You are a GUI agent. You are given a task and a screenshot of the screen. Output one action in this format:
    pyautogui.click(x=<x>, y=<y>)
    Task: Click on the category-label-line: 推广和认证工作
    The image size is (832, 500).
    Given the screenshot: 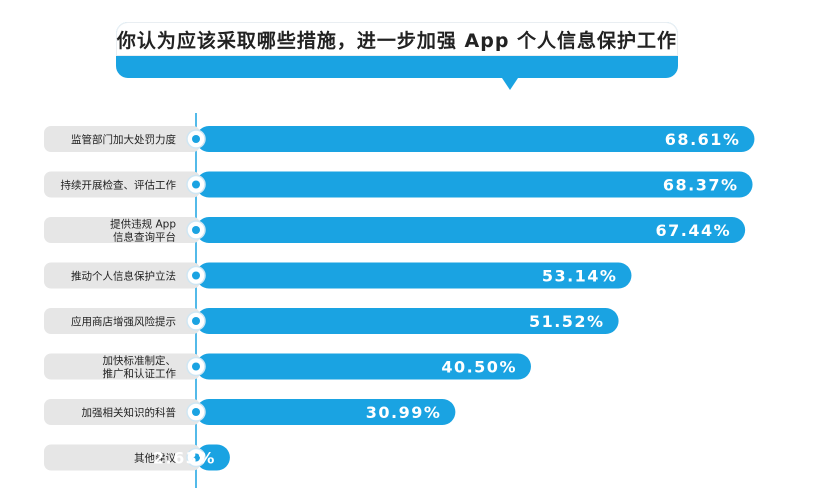 What is the action you would take?
    pyautogui.click(x=140, y=373)
    